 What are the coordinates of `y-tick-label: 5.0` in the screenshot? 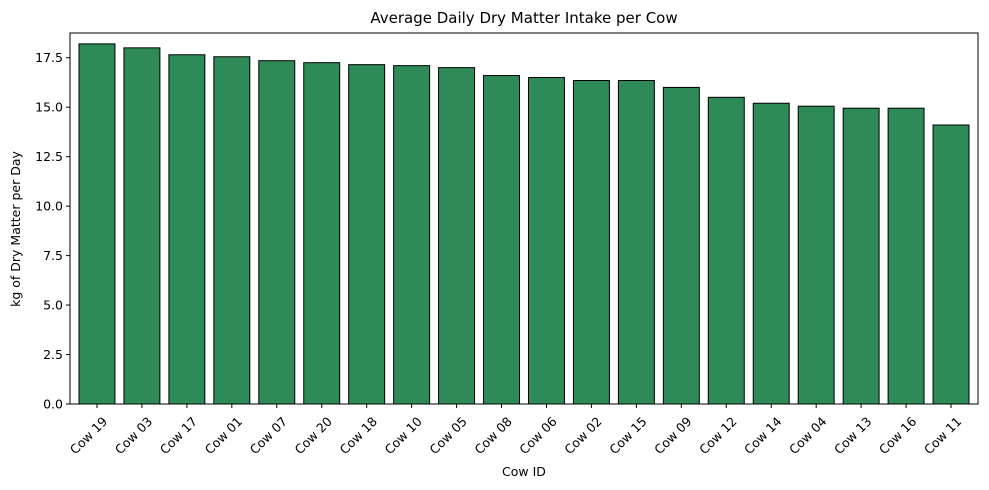 It's located at (53, 305).